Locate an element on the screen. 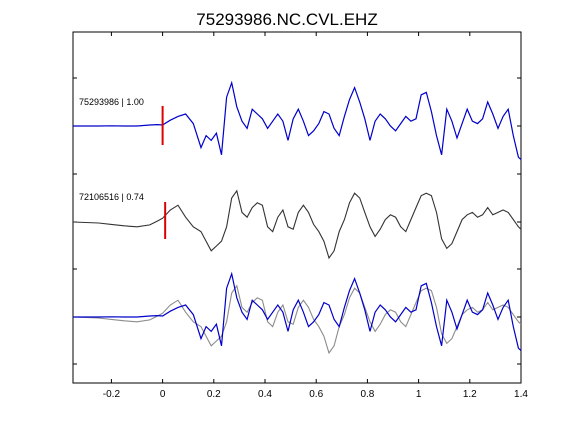  x-tick-label: 0.2 is located at coordinates (214, 394).